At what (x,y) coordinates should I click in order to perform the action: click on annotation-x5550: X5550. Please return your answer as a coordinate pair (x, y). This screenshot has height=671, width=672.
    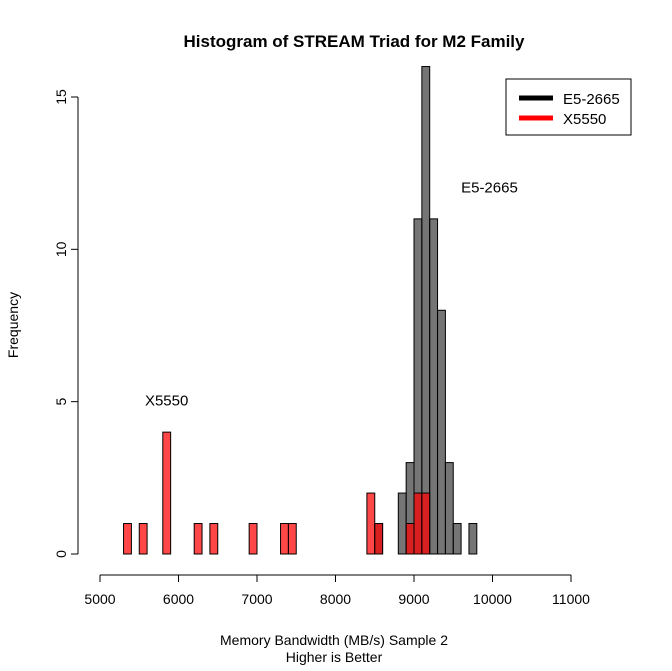
    Looking at the image, I should click on (166, 401).